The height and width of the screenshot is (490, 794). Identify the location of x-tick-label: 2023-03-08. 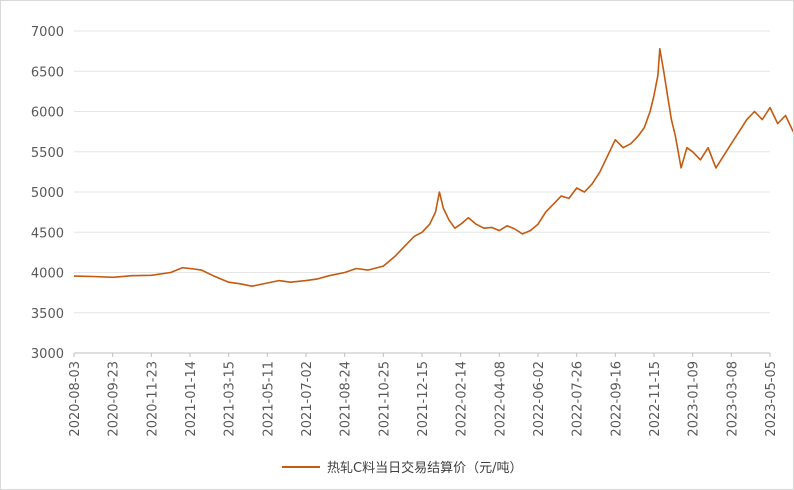
(732, 399).